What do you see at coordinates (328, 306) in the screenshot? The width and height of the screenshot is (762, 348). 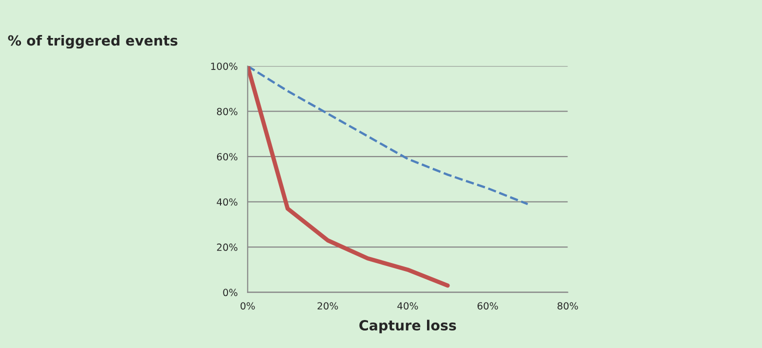 I see `x-tick-label: 20%` at bounding box center [328, 306].